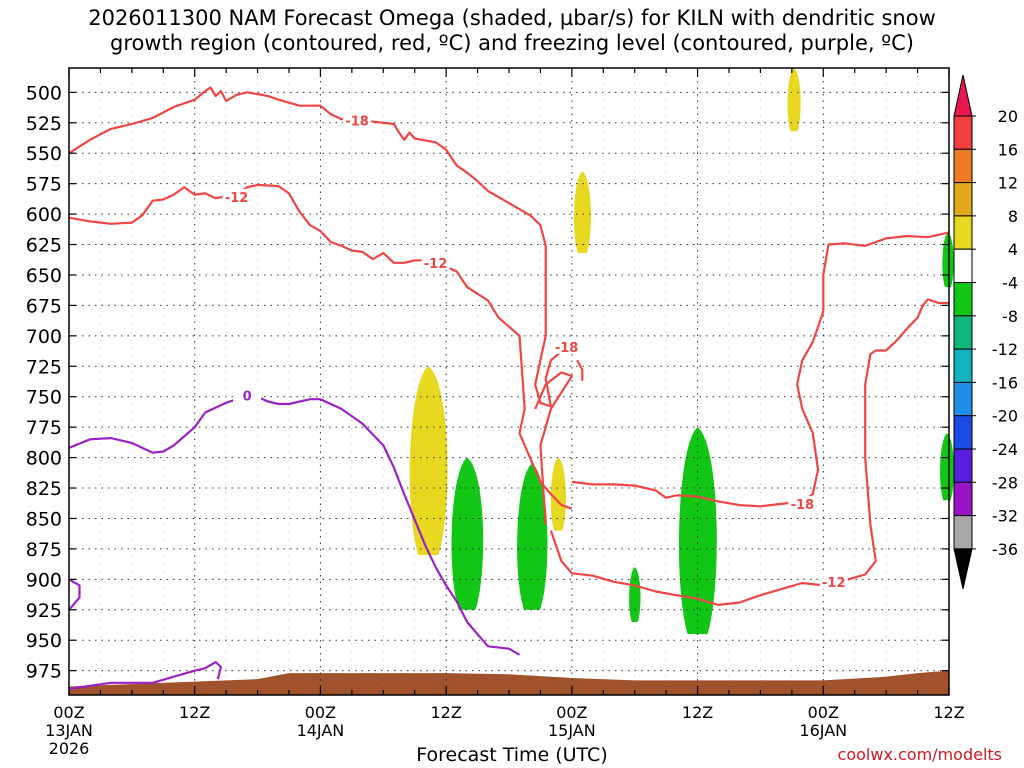 This screenshot has width=1024, height=768. Describe the element at coordinates (1013, 249) in the screenshot. I see `colorbar-label: 4` at that location.